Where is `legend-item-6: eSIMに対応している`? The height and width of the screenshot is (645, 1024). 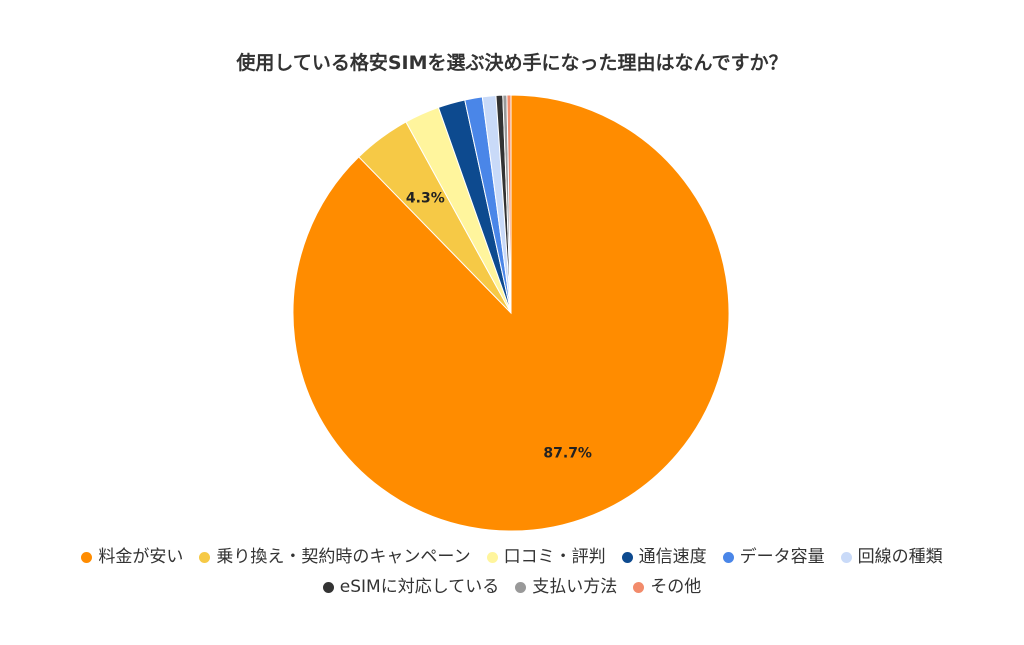 legend-item-6: eSIMに対応している is located at coordinates (411, 587).